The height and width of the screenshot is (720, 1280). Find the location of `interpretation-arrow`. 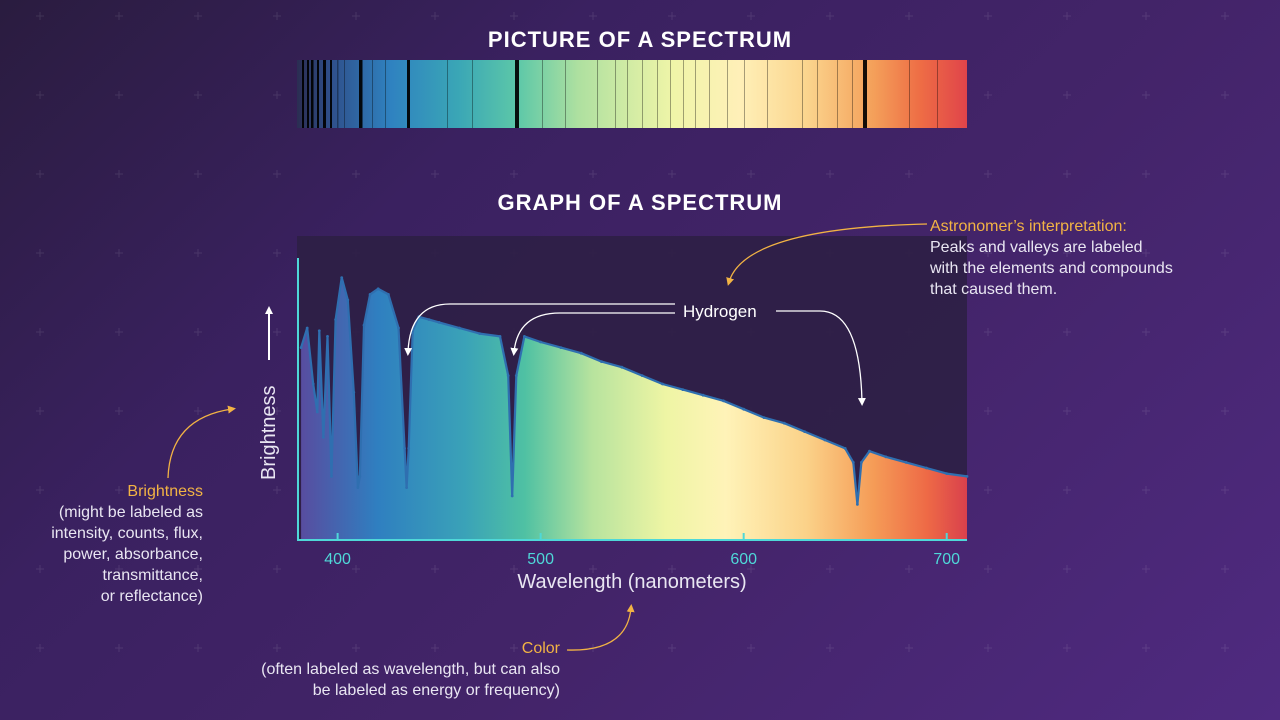

interpretation-arrow is located at coordinates (827, 254).